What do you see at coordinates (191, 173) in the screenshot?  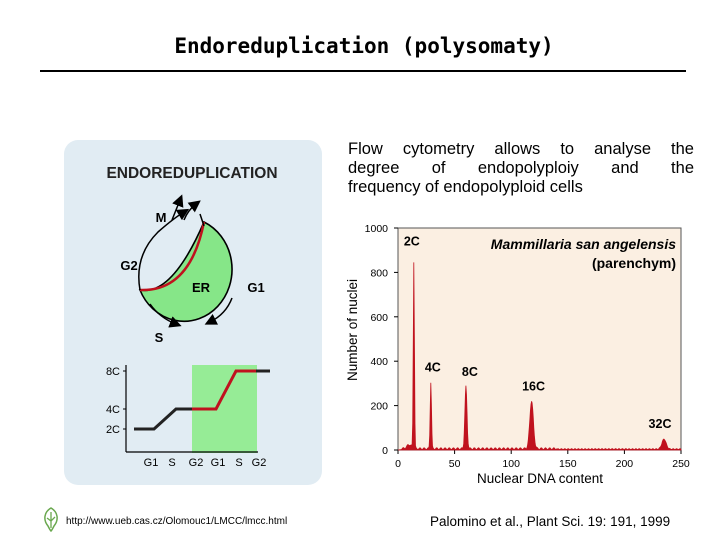 I see `panel-heading: ENDOREDUPLICATION` at bounding box center [191, 173].